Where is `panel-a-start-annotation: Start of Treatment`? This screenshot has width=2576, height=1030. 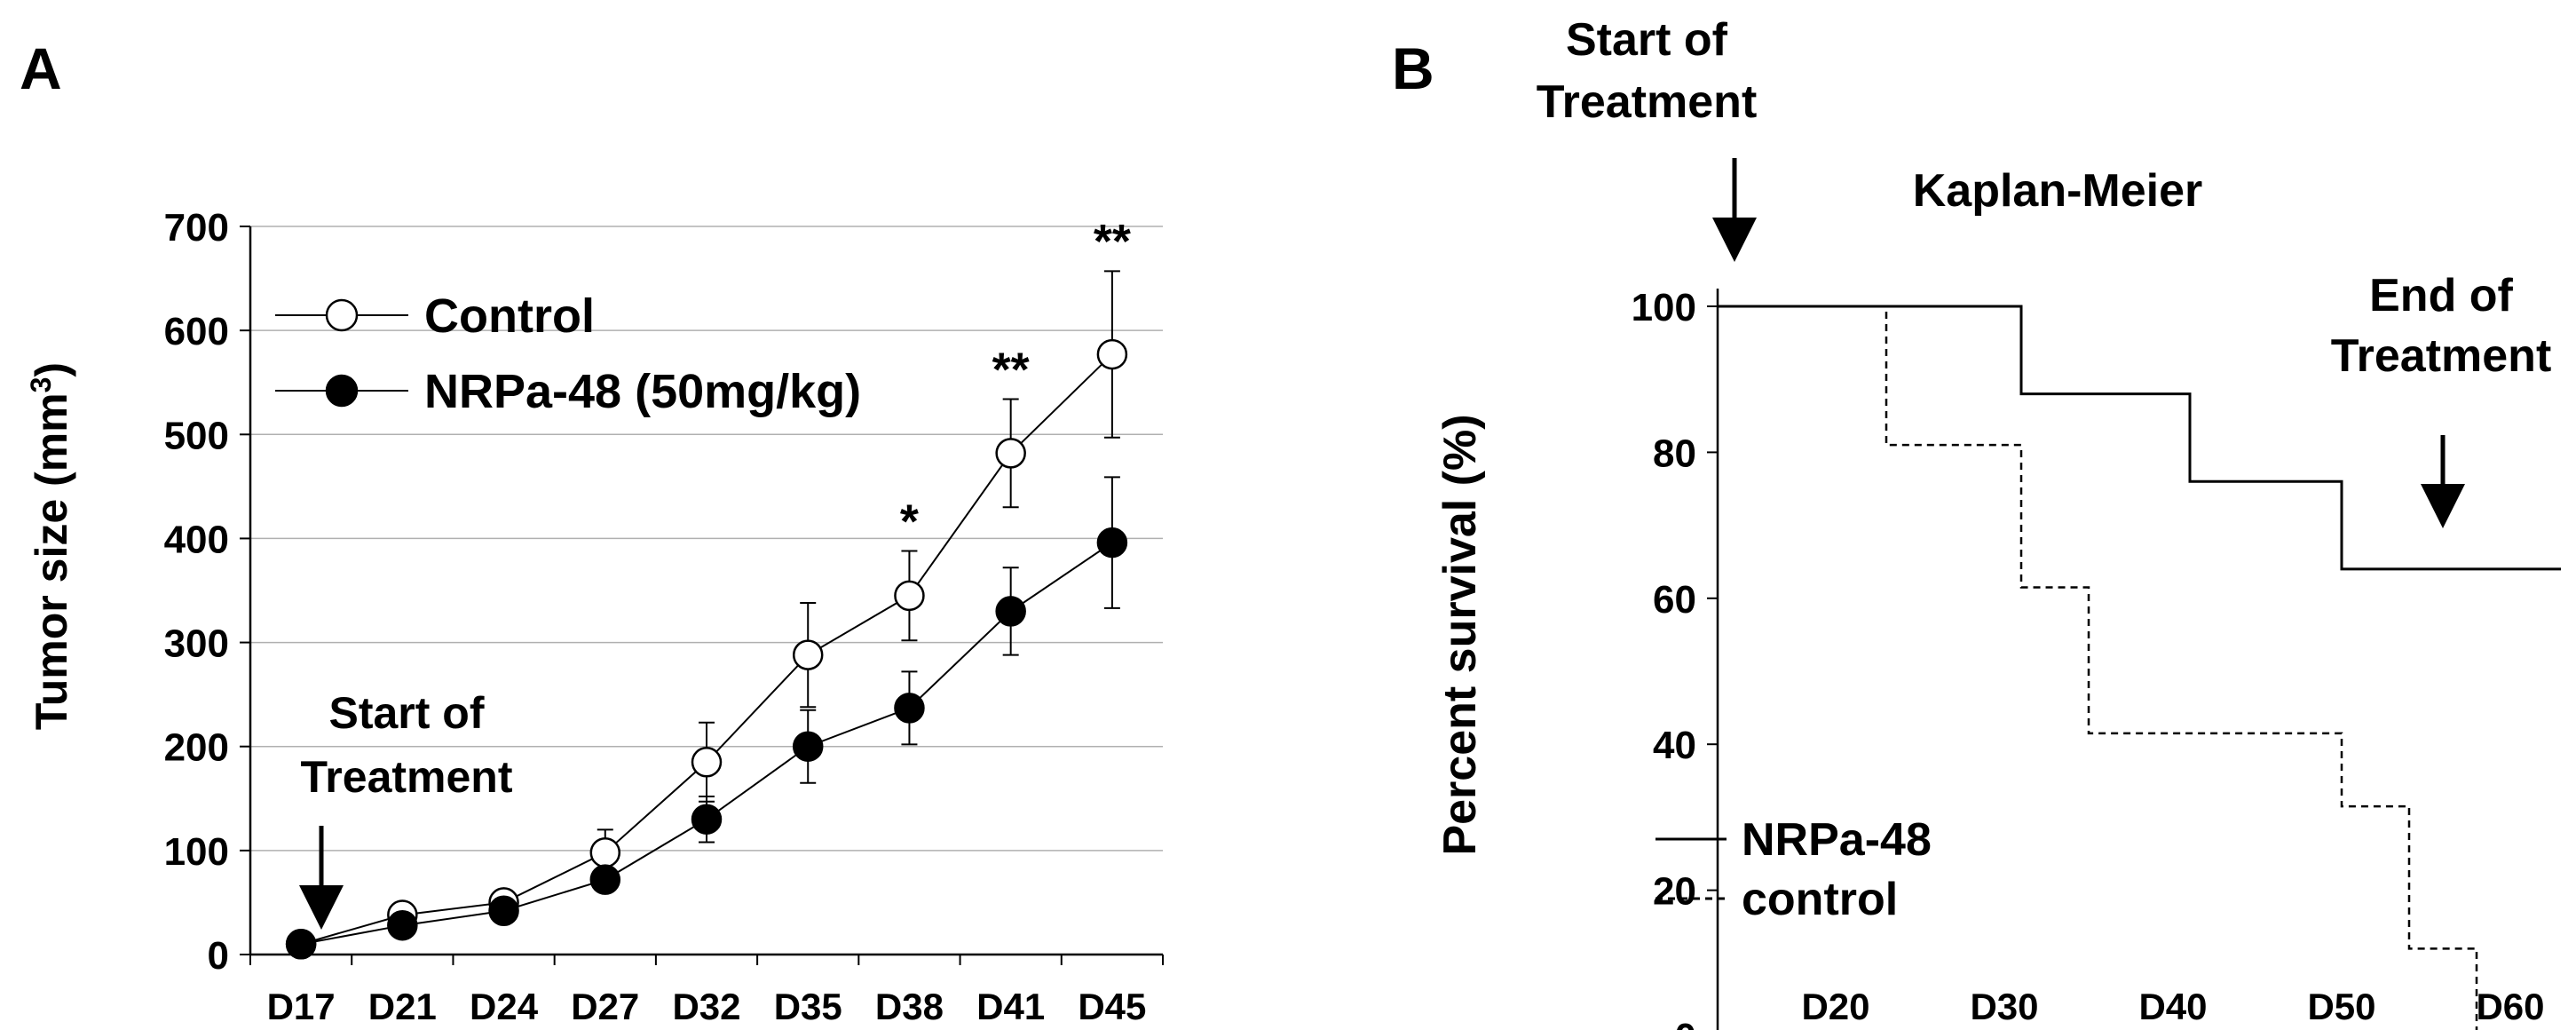 panel-a-start-annotation: Start of Treatment is located at coordinates (406, 809).